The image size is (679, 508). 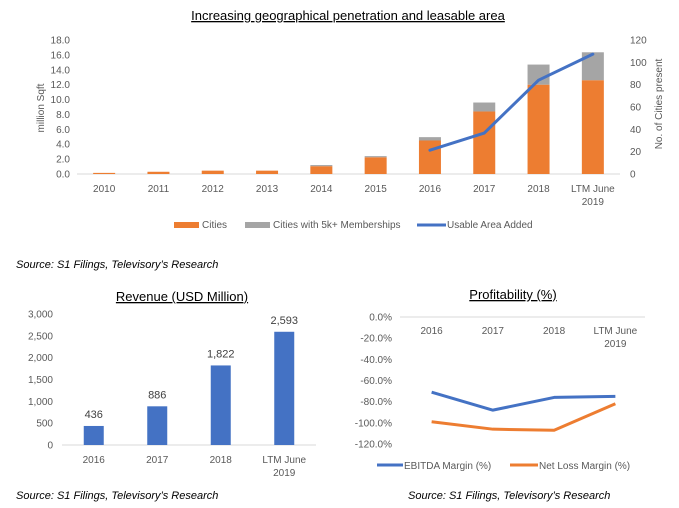 What do you see at coordinates (376, 402) in the screenshot?
I see `y-tick-label: -80.0%` at bounding box center [376, 402].